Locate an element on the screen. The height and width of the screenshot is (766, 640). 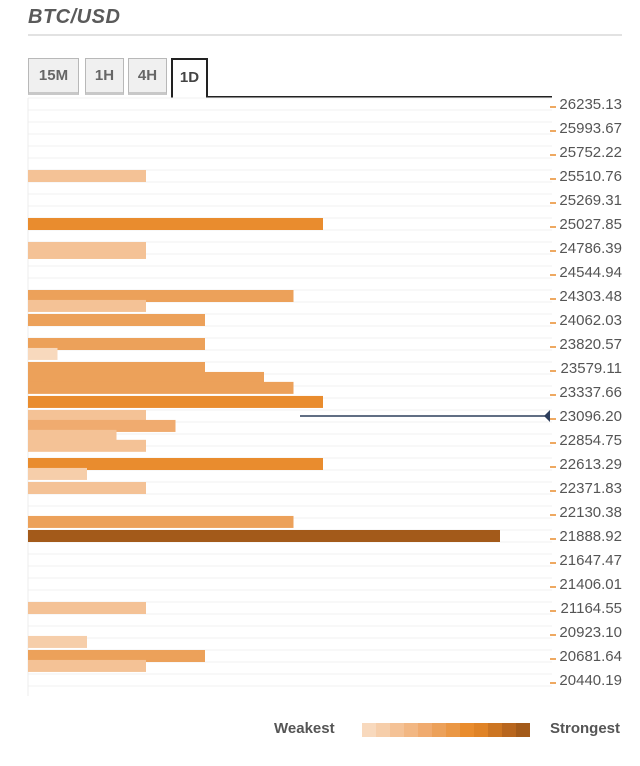
y-tick-label: 20681.64 is located at coordinates (590, 656).